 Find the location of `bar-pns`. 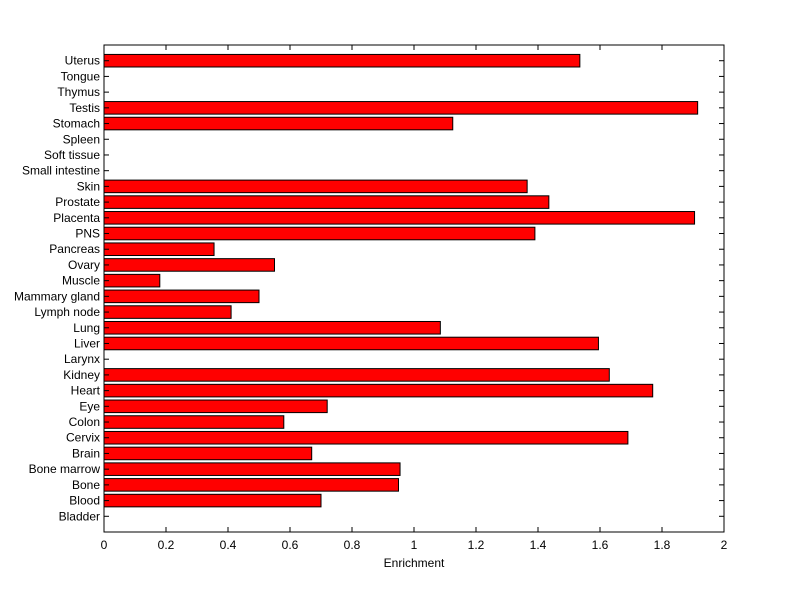

bar-pns is located at coordinates (319, 233).